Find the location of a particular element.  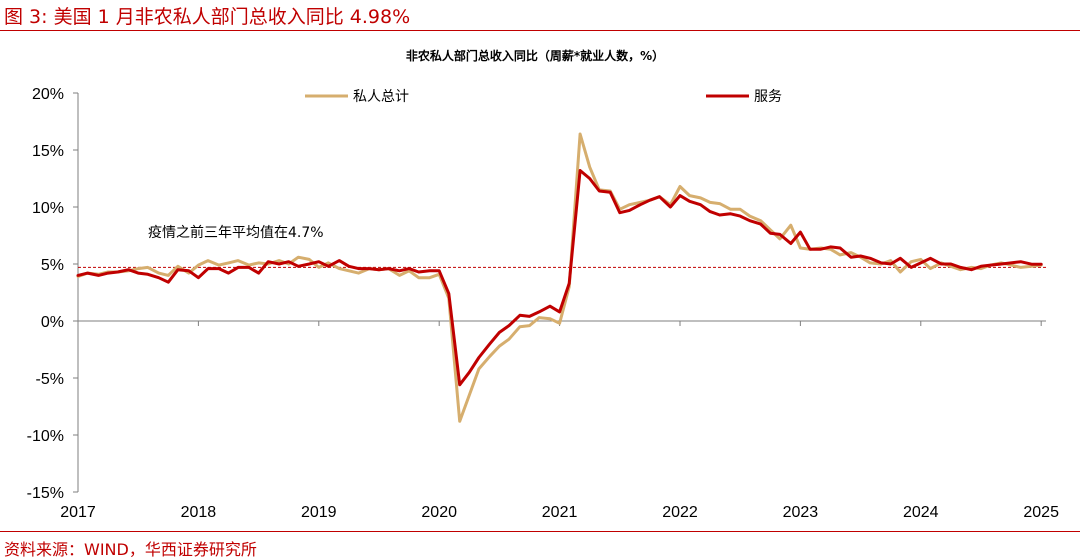

chart-title: 非农私人部门总收入同比（周薪*就业人数，%） is located at coordinates (535, 55).